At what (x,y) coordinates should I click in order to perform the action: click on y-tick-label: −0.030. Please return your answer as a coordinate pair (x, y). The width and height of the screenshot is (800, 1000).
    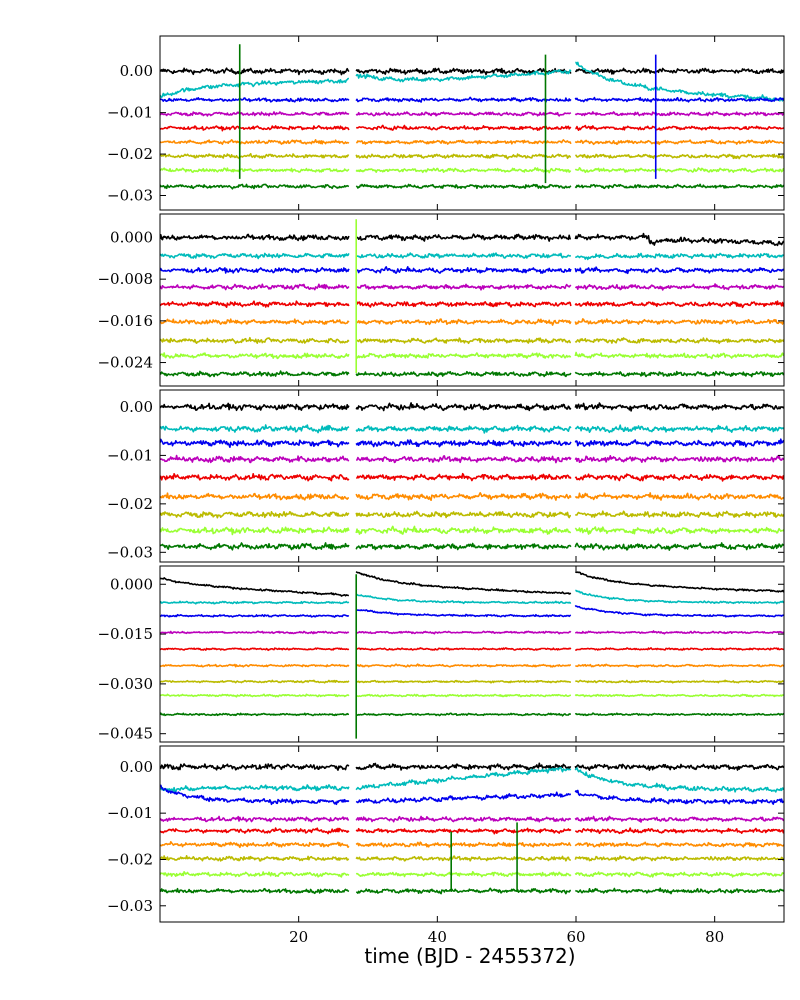
    Looking at the image, I should click on (125, 684).